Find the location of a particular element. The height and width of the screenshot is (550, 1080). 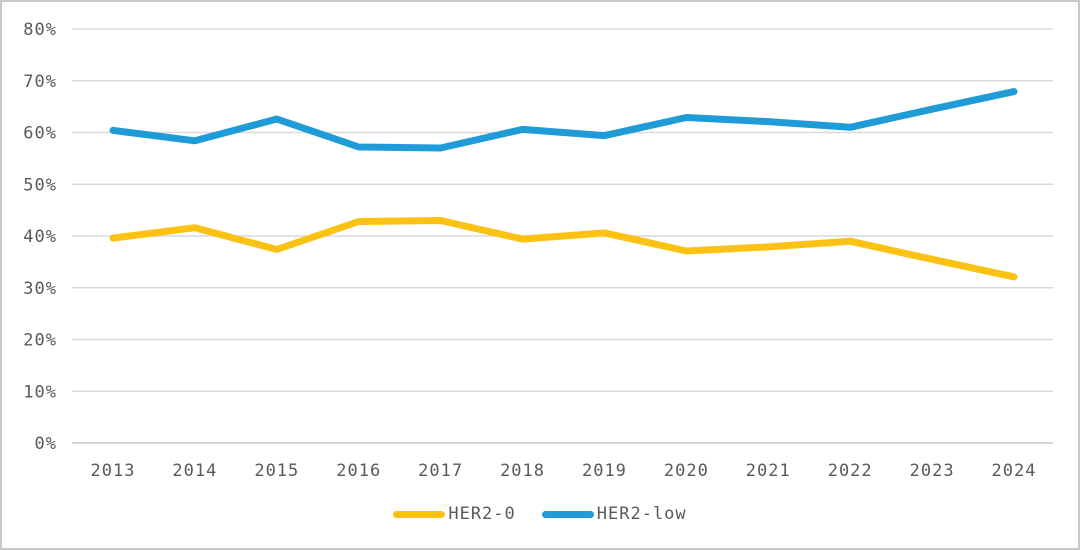

y-tick-label: 0% is located at coordinates (46, 444).